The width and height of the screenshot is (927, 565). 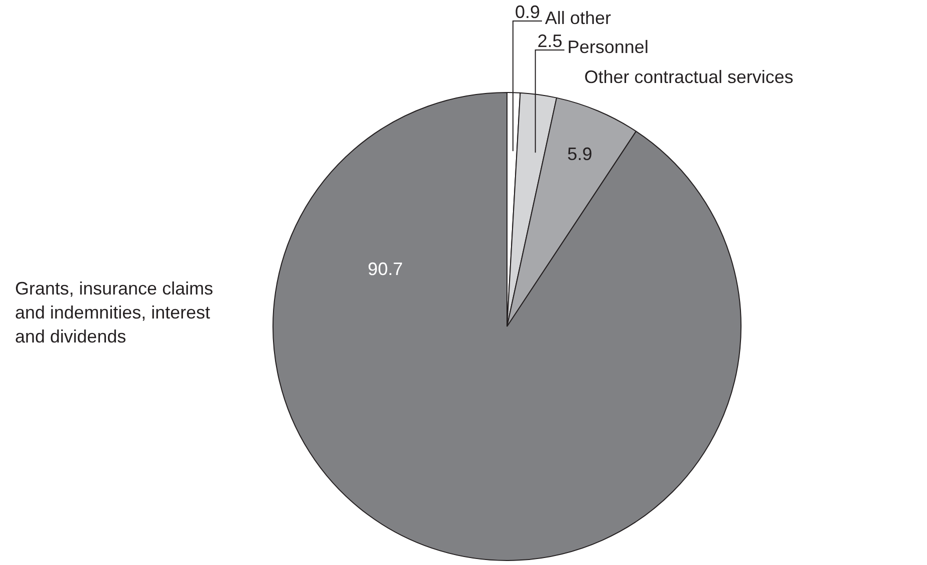 I want to click on data-label: 90.7, so click(x=385, y=269).